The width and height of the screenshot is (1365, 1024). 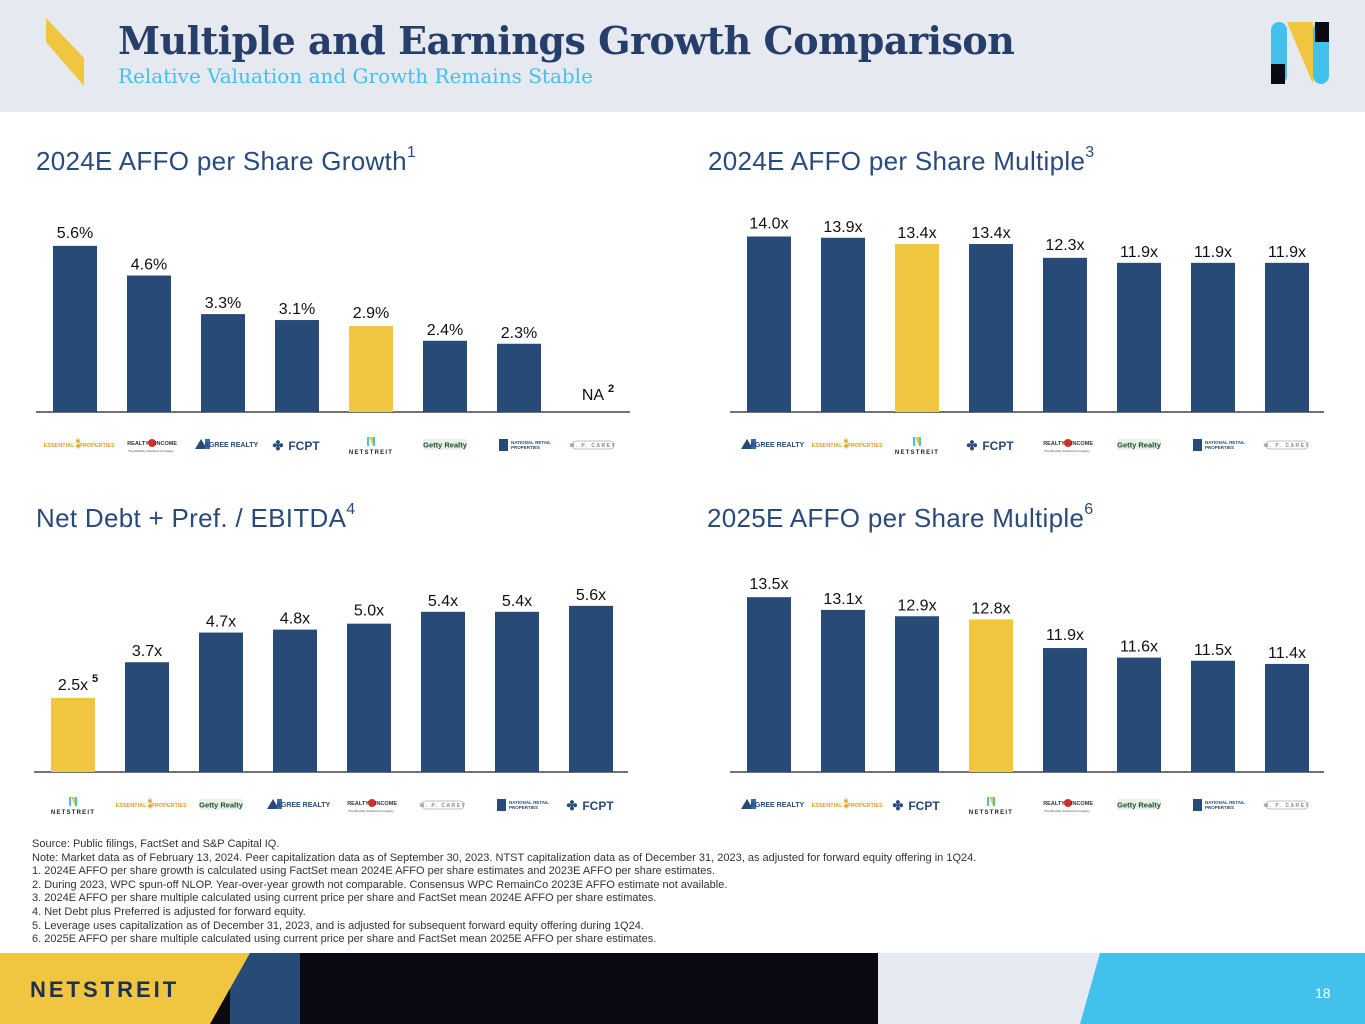 What do you see at coordinates (1287, 337) in the screenshot?
I see `bar-w-p-carey` at bounding box center [1287, 337].